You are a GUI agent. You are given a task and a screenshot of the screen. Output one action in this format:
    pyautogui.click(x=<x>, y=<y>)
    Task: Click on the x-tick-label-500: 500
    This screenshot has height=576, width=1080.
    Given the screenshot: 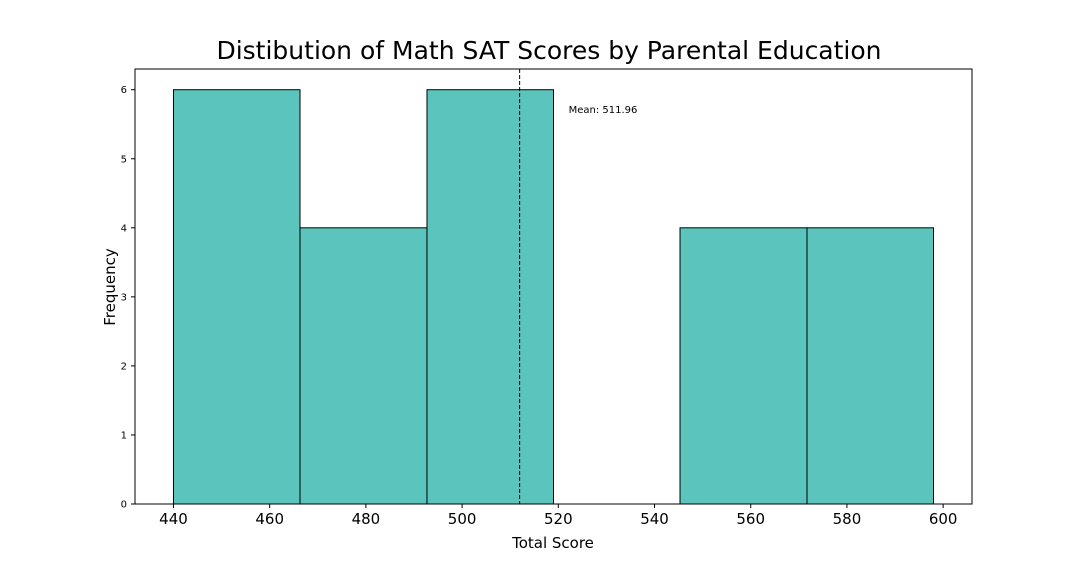 What is the action you would take?
    pyautogui.click(x=462, y=519)
    